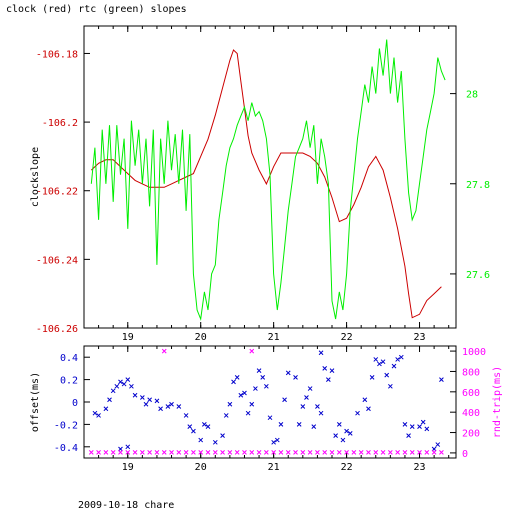  Describe the element at coordinates (497, 402) in the screenshot. I see `y2-axis-label: rnd-trip(ms)` at that location.